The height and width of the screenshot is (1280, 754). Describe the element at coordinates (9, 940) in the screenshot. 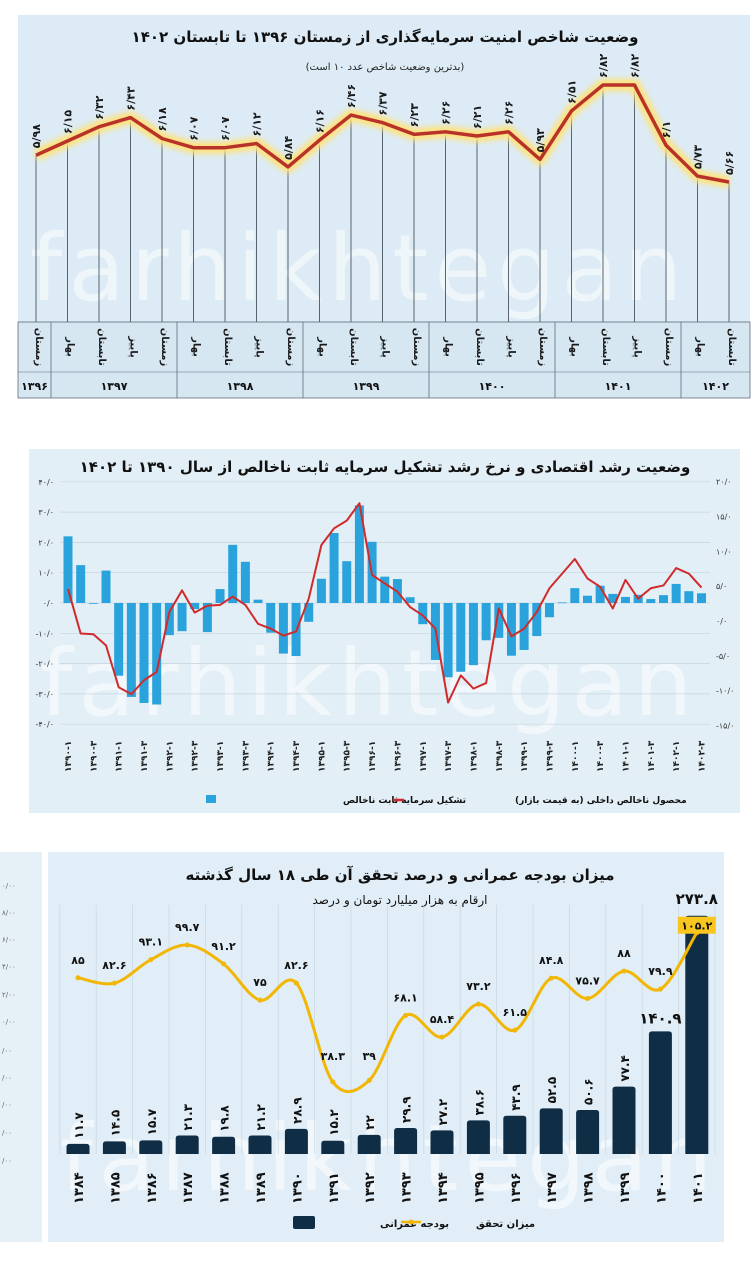

I see `chart3-clipped-axis-label: ۶/۰۰` at that location.